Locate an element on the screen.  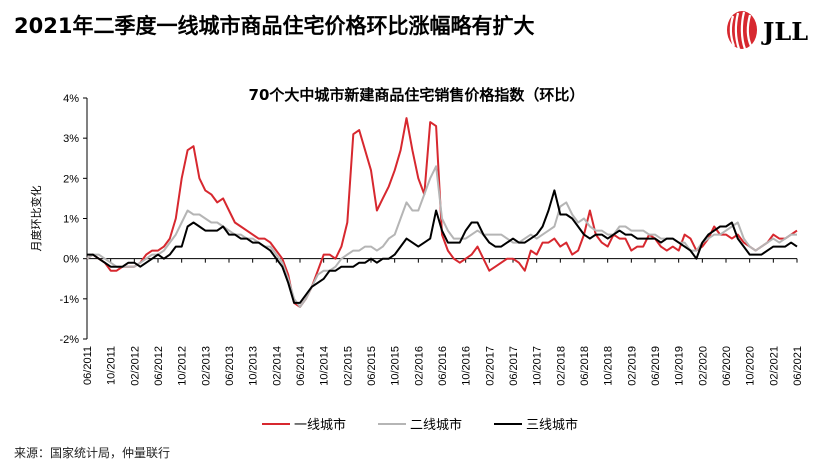
x-tick-label: 10/2014 is located at coordinates (325, 366).